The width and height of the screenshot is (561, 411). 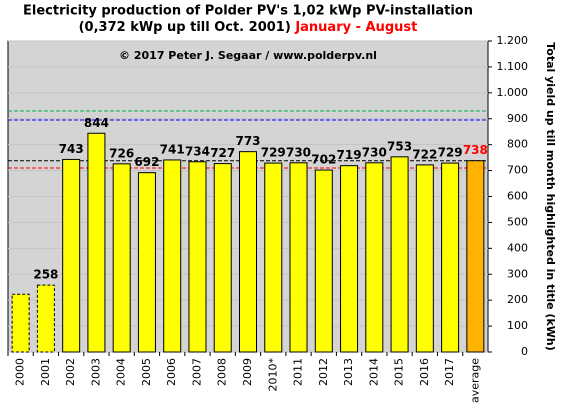 I want to click on x-tick-label: 2001, so click(x=45, y=372).